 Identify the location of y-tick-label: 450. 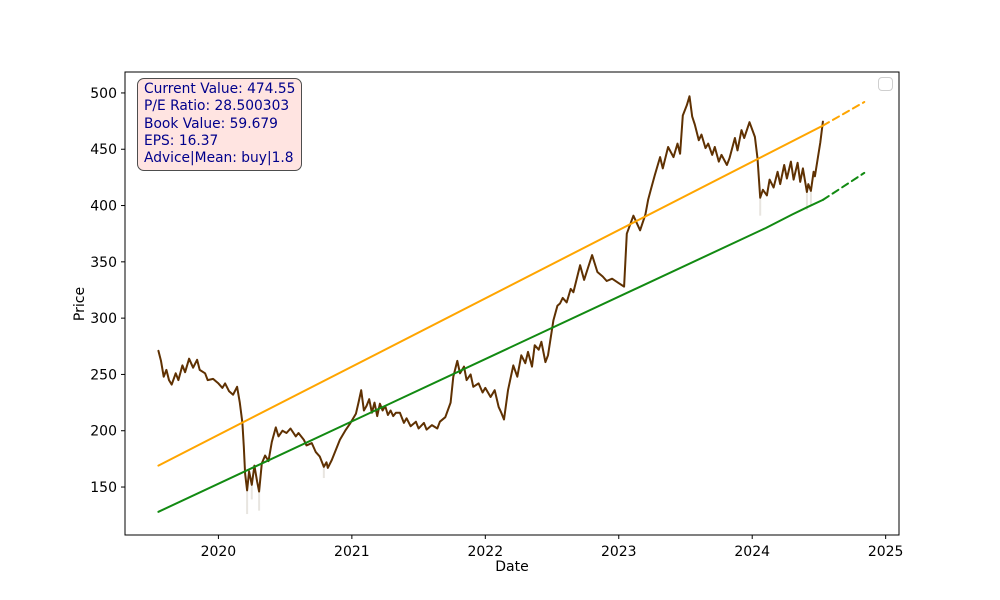
(103, 150).